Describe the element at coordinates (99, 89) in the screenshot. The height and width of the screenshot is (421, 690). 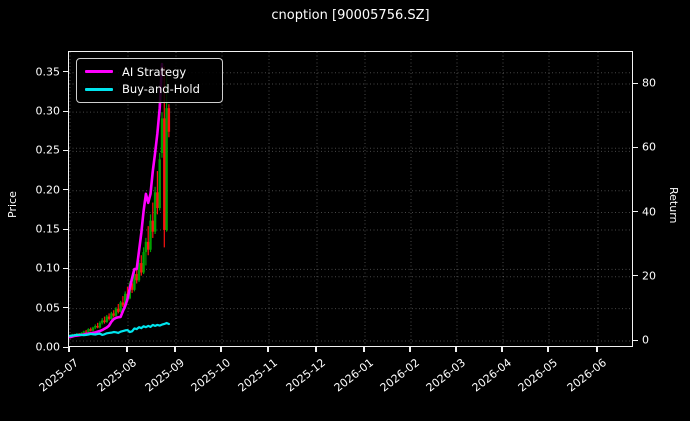
I see `buy-and-hold-line-swatch` at that location.